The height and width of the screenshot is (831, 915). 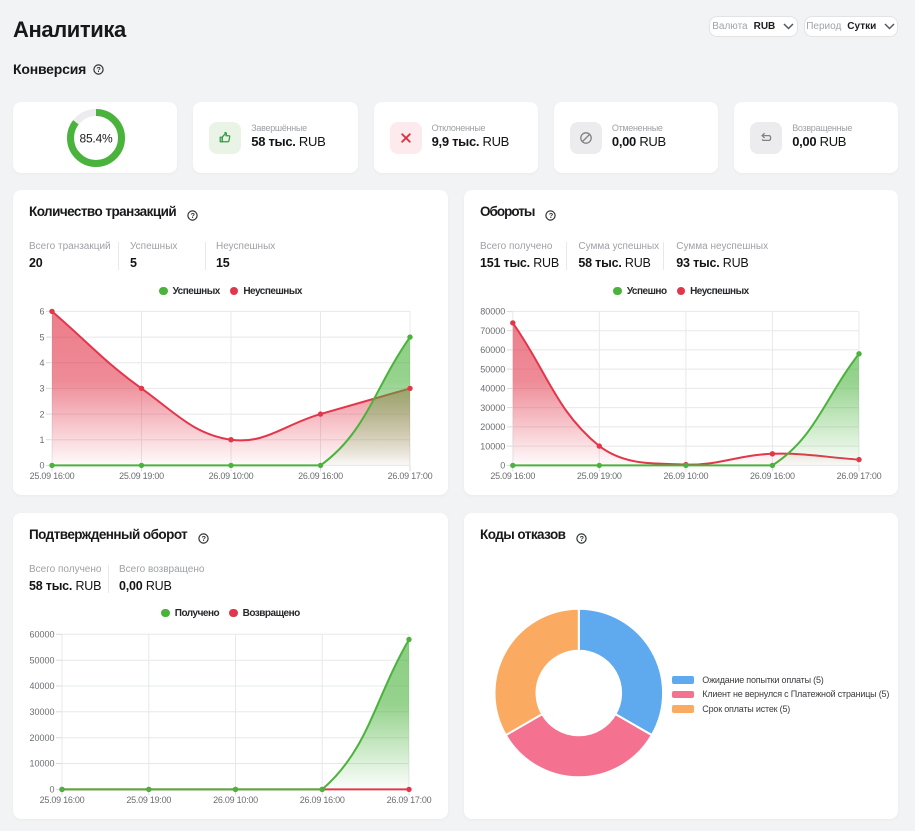 I want to click on svg-text: 80000, so click(x=492, y=312).